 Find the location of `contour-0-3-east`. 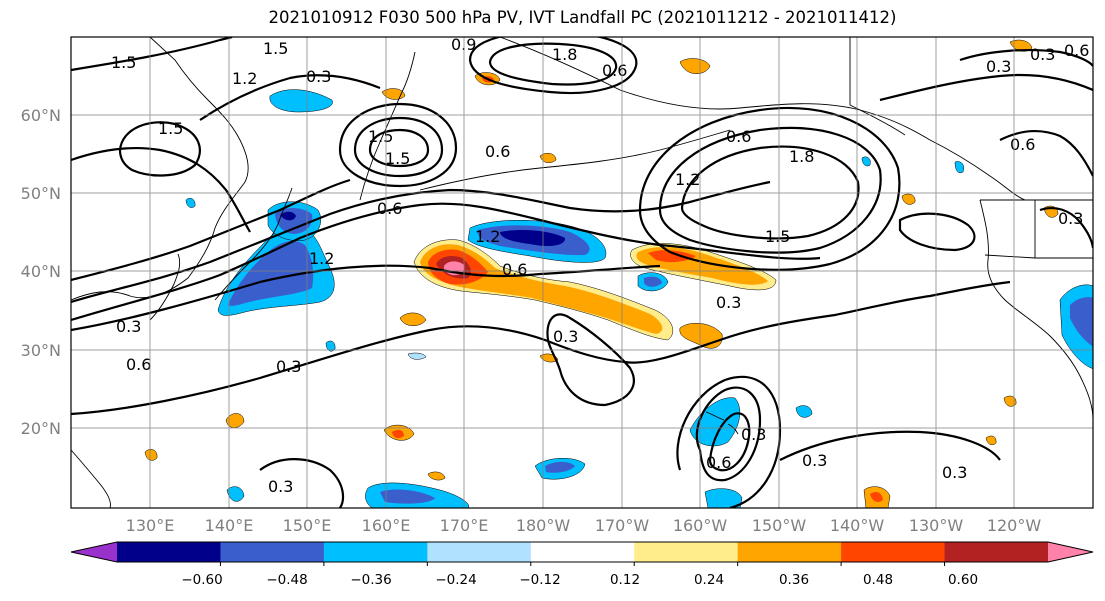

contour-0-3-east is located at coordinates (1066, 227).